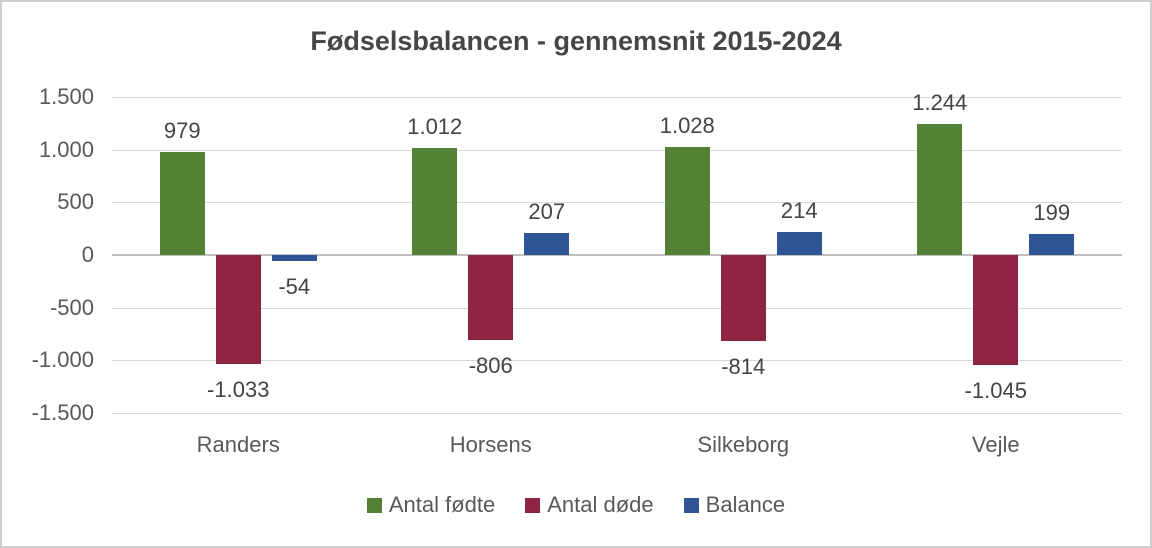 The height and width of the screenshot is (548, 1152). Describe the element at coordinates (940, 102) in the screenshot. I see `data-label-antal-fodte-vejle: 1.244` at that location.